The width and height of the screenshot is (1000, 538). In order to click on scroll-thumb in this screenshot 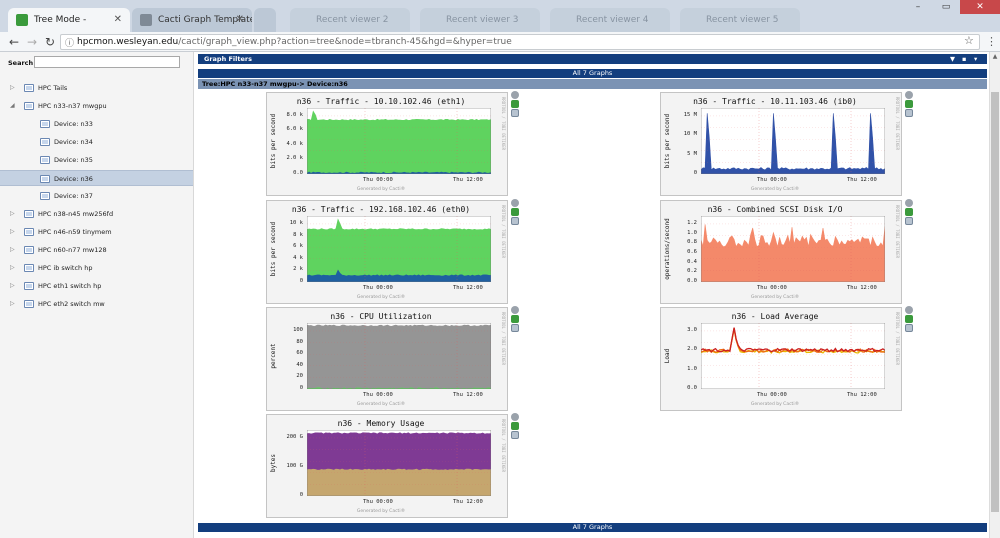, I will do `click(995, 302)`.